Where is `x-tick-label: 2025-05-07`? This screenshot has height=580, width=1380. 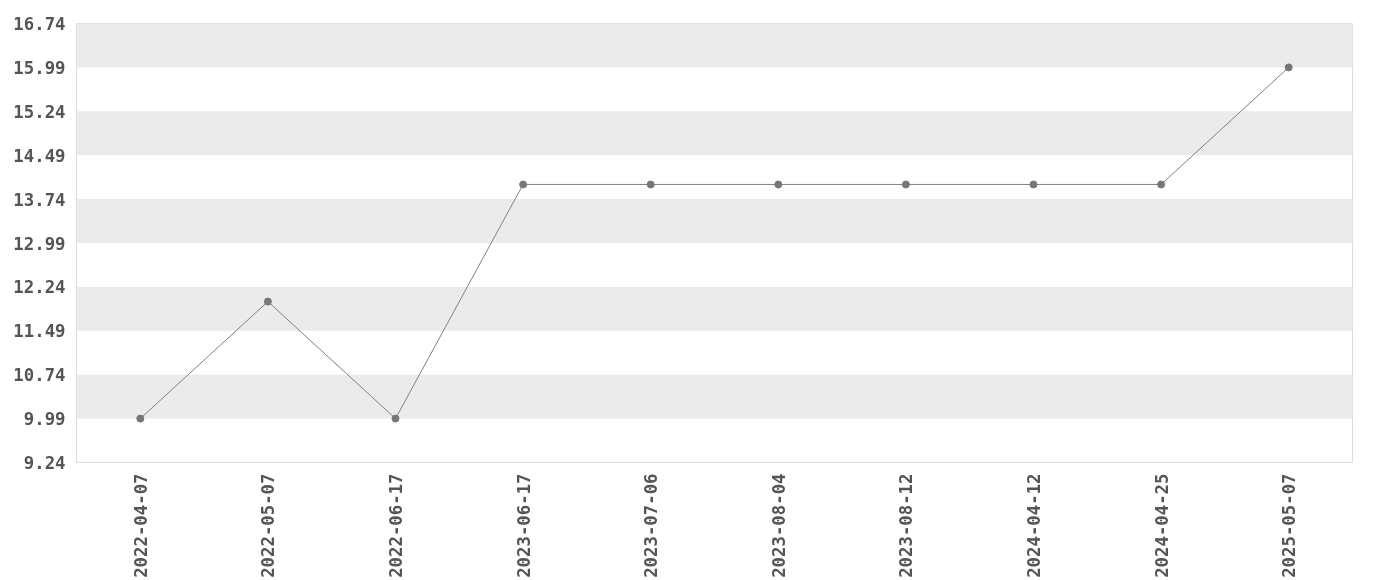
x-tick-label: 2025-05-07 is located at coordinates (1289, 525).